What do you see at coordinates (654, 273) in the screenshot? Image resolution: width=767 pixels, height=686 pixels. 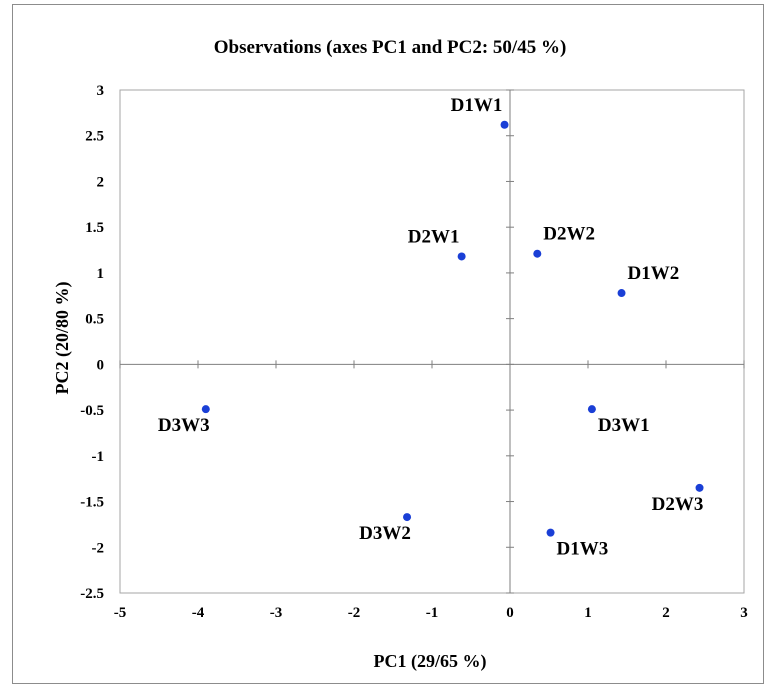 I see `point-label: D1W2` at bounding box center [654, 273].